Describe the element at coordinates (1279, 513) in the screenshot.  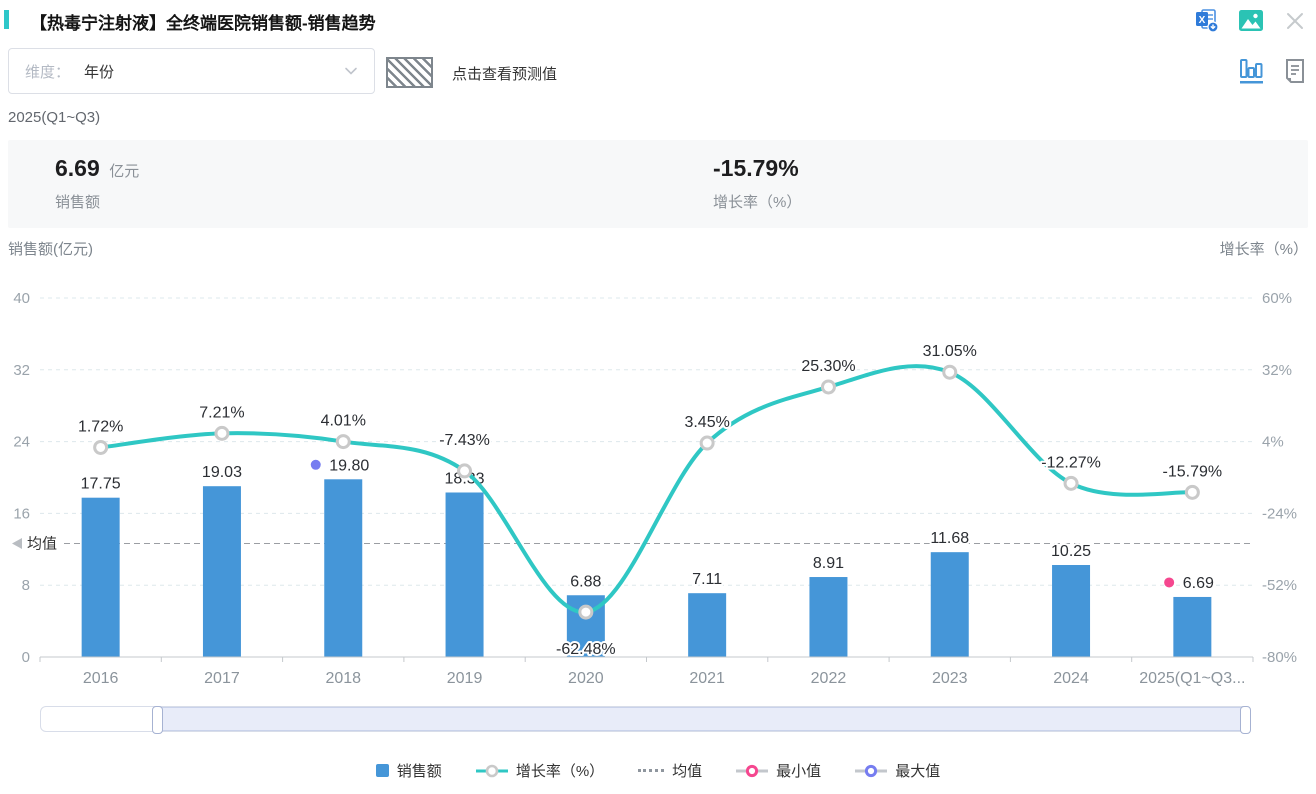
I see `svg-text: -24%` at that location.